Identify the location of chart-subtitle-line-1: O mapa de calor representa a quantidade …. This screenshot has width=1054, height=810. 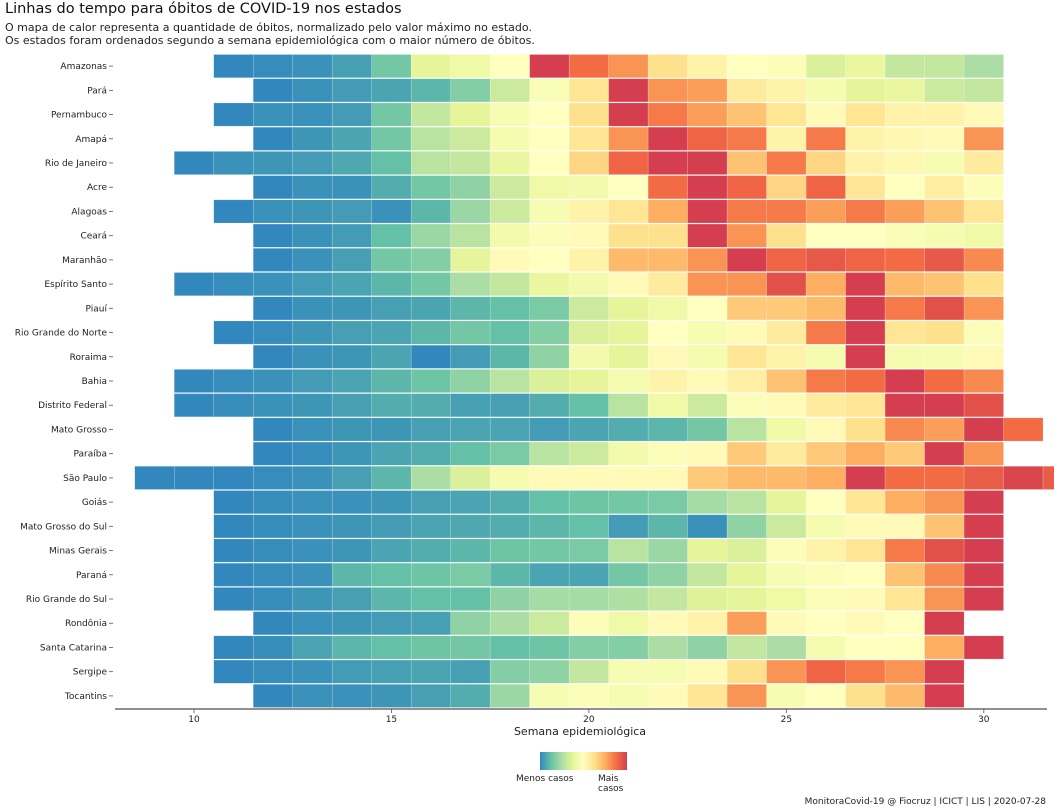
(268, 27).